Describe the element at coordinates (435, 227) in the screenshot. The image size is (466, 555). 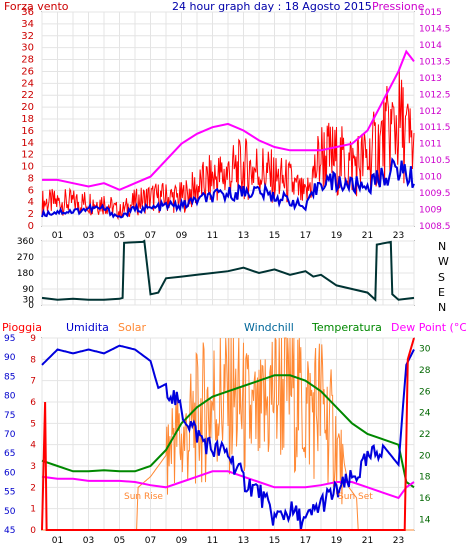
I see `tick-label-pressure: 1008.5` at that location.